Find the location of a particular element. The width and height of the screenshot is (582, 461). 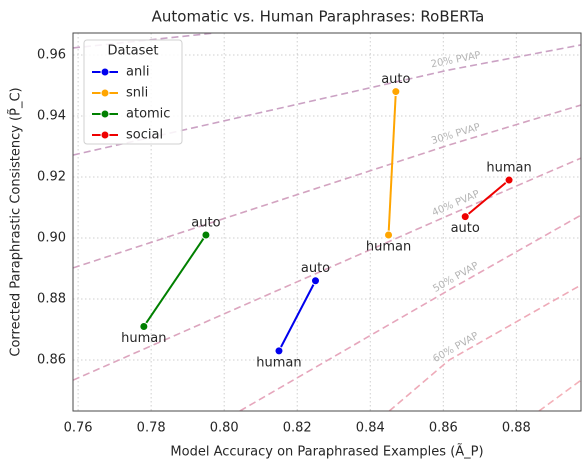

legend-title: Dataset is located at coordinates (133, 51).